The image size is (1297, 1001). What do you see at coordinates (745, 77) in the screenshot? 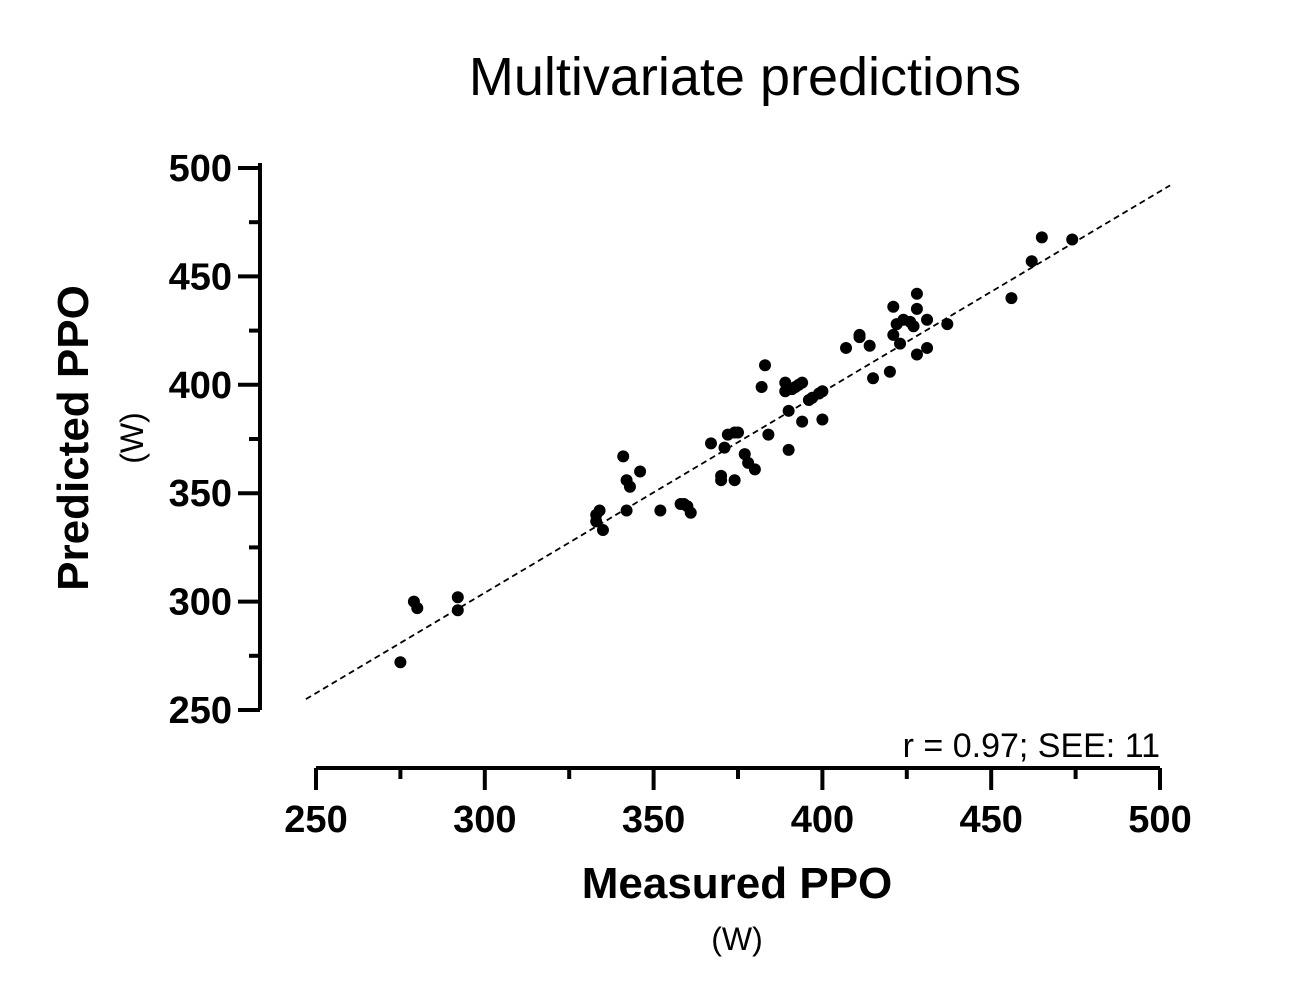
I see `chart-title: Multivariate predictions` at bounding box center [745, 77].